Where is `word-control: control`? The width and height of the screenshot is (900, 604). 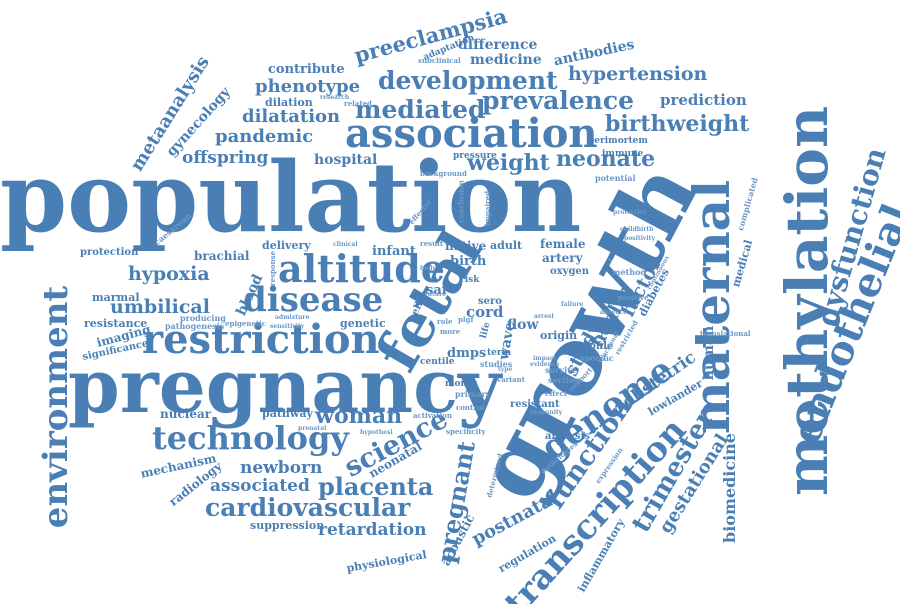
word-control: control is located at coordinates (470, 407).